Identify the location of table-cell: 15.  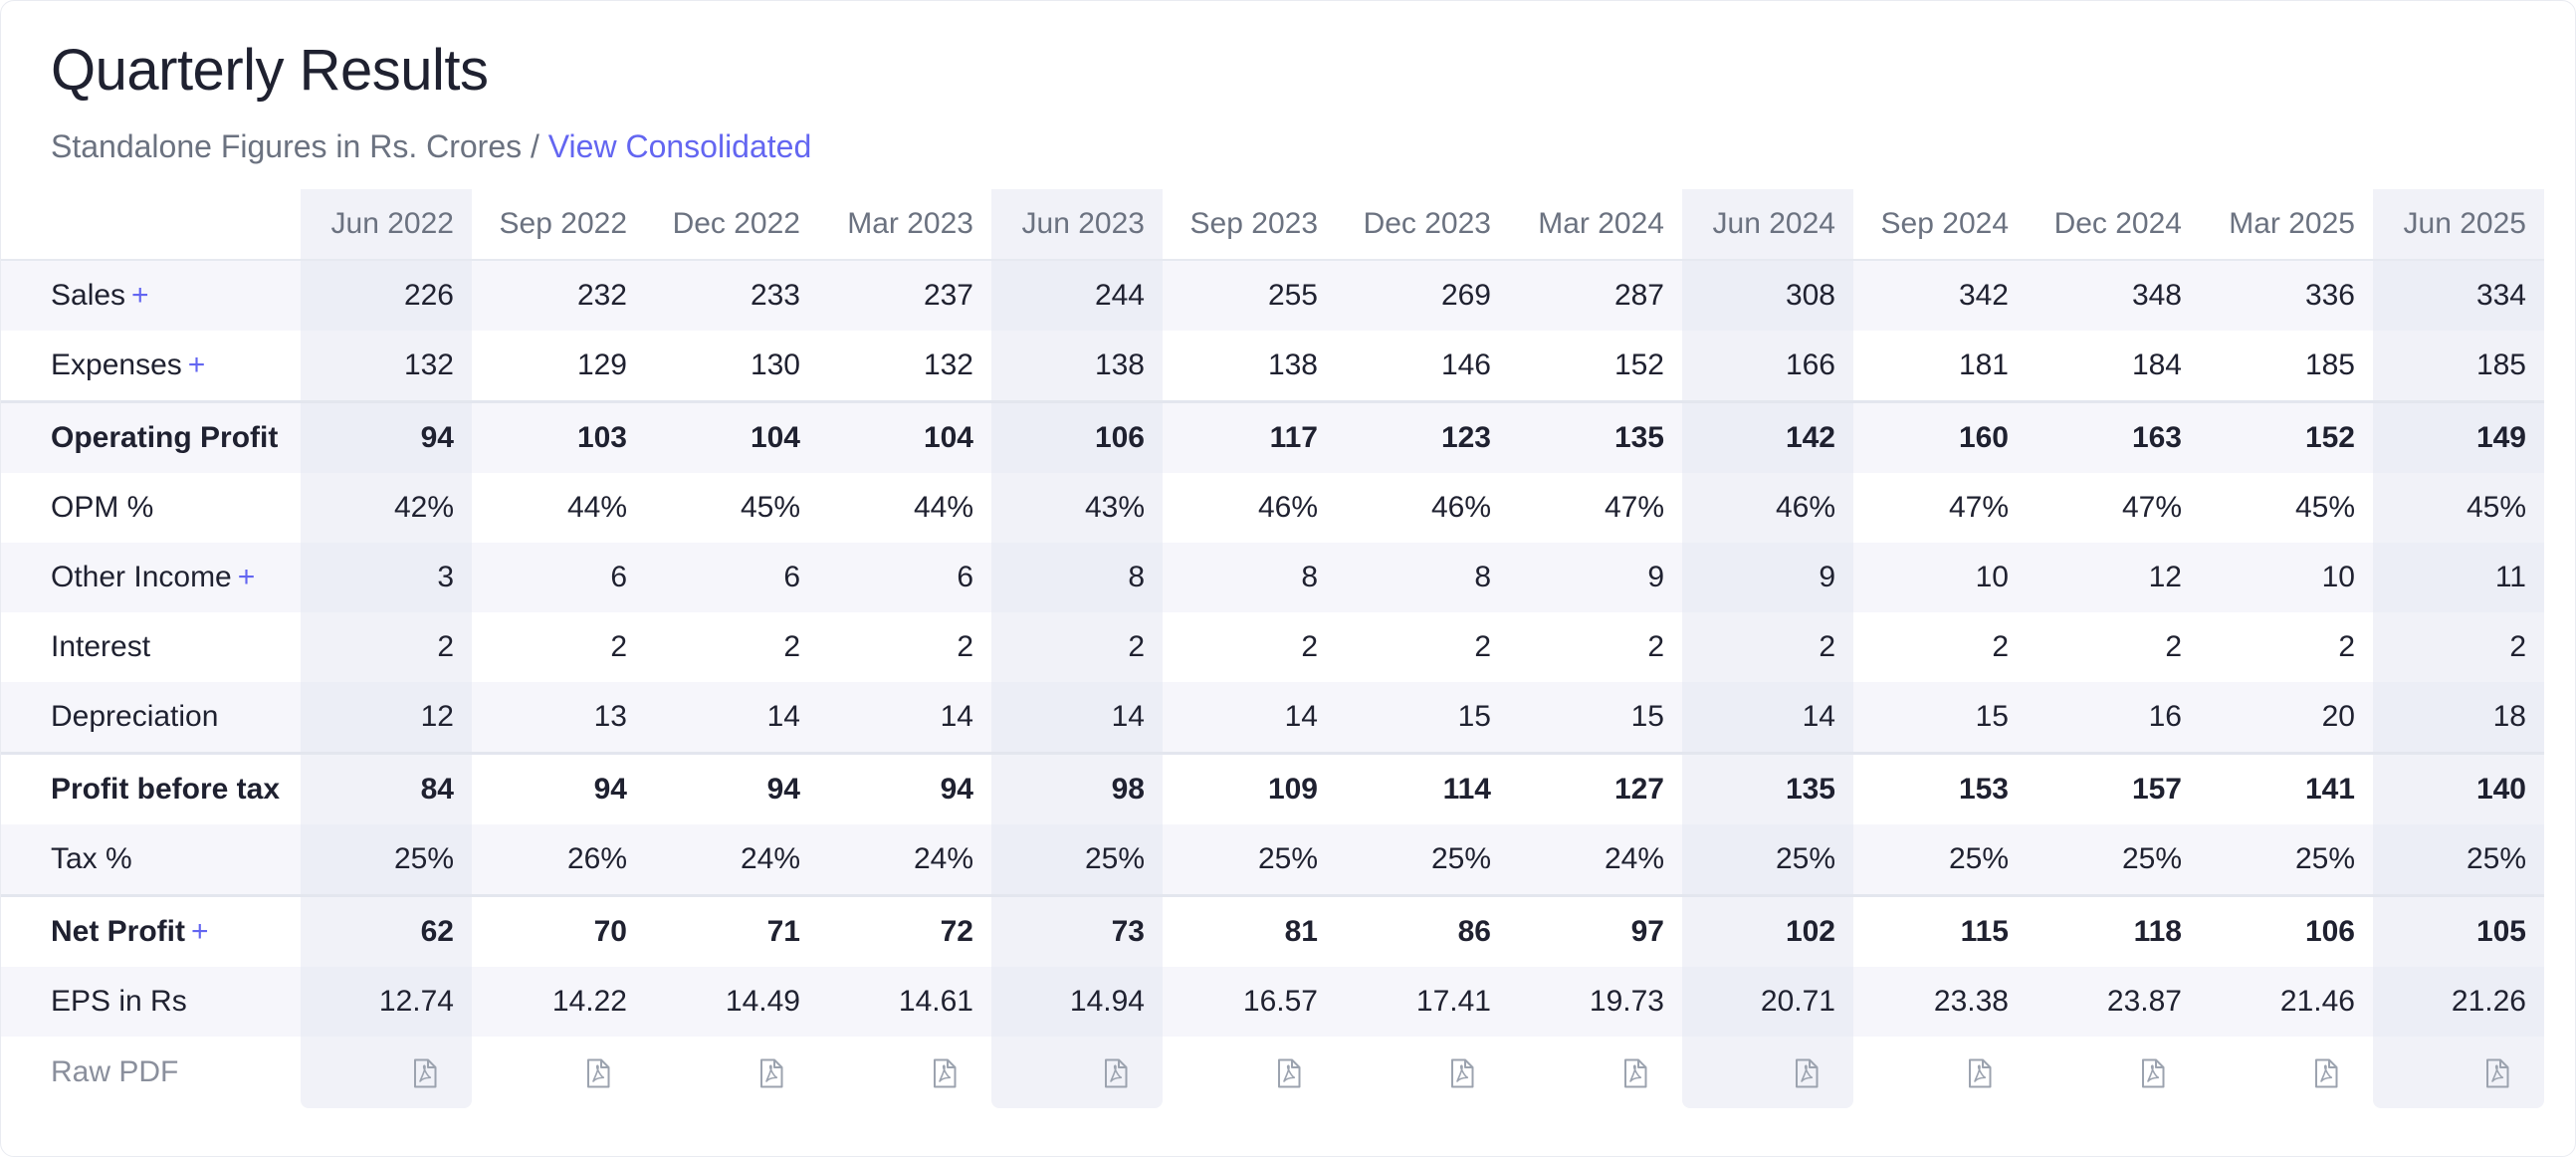
(1422, 718).